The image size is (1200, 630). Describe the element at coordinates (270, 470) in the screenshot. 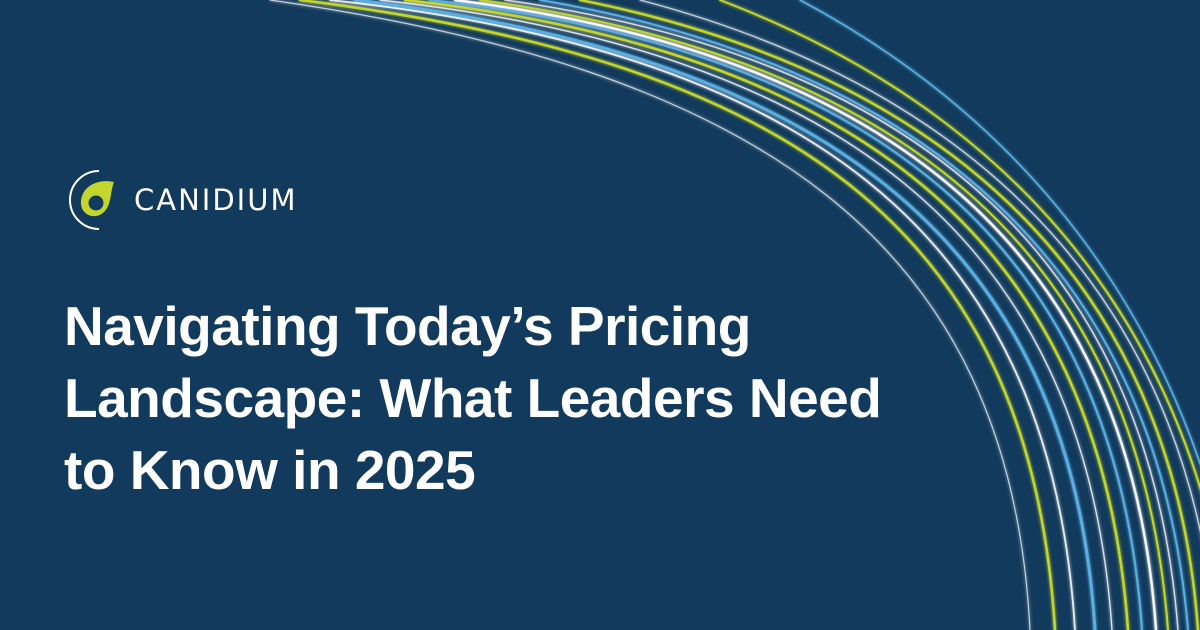

I see `title-line: to Know in 2025` at that location.